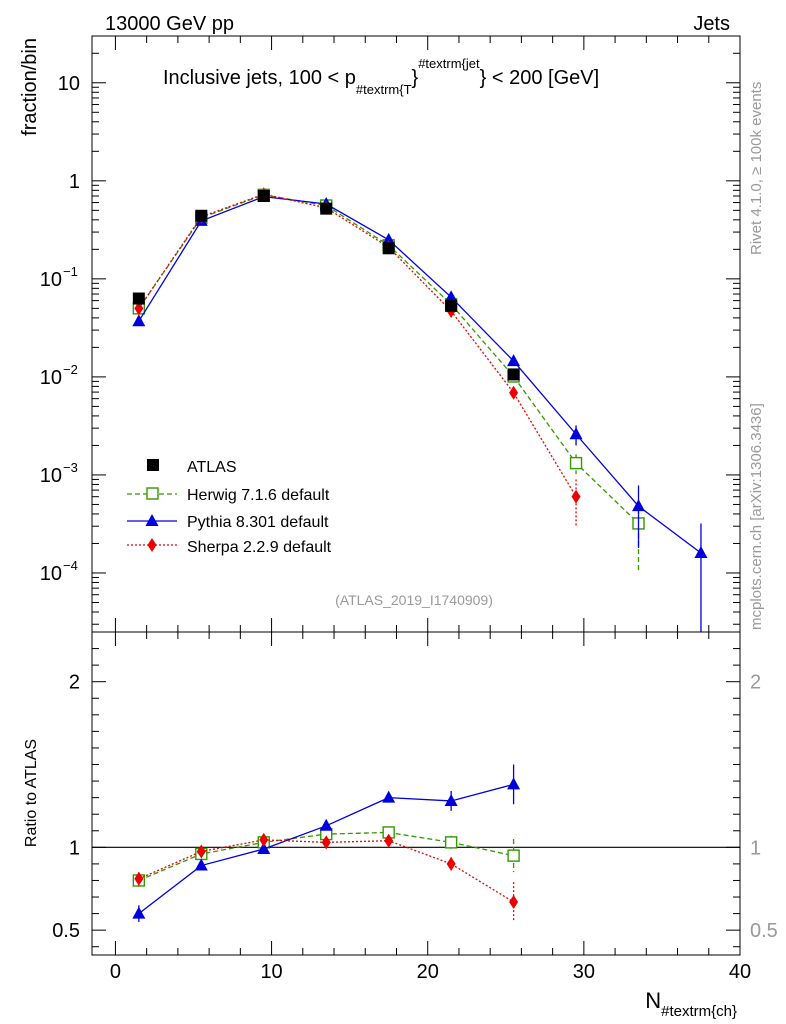 The image size is (786, 1024). What do you see at coordinates (755, 848) in the screenshot?
I see `ratio-y-tick-label-right: 1` at bounding box center [755, 848].